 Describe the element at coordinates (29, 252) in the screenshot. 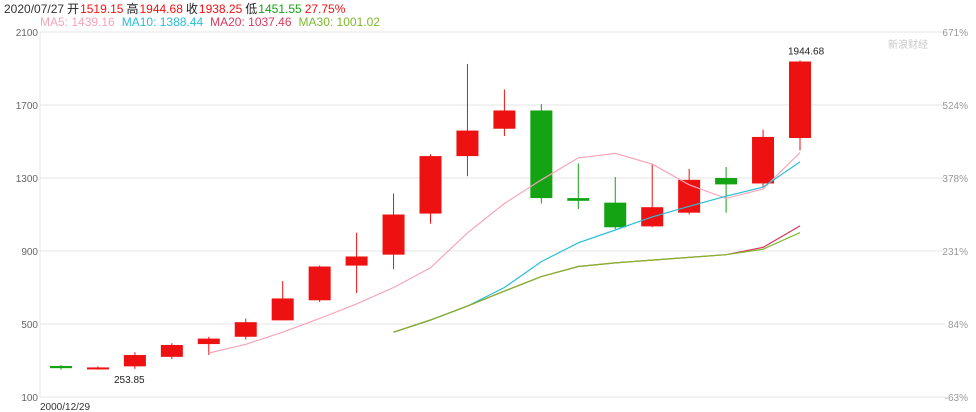

I see `y-tick-label: 900` at that location.